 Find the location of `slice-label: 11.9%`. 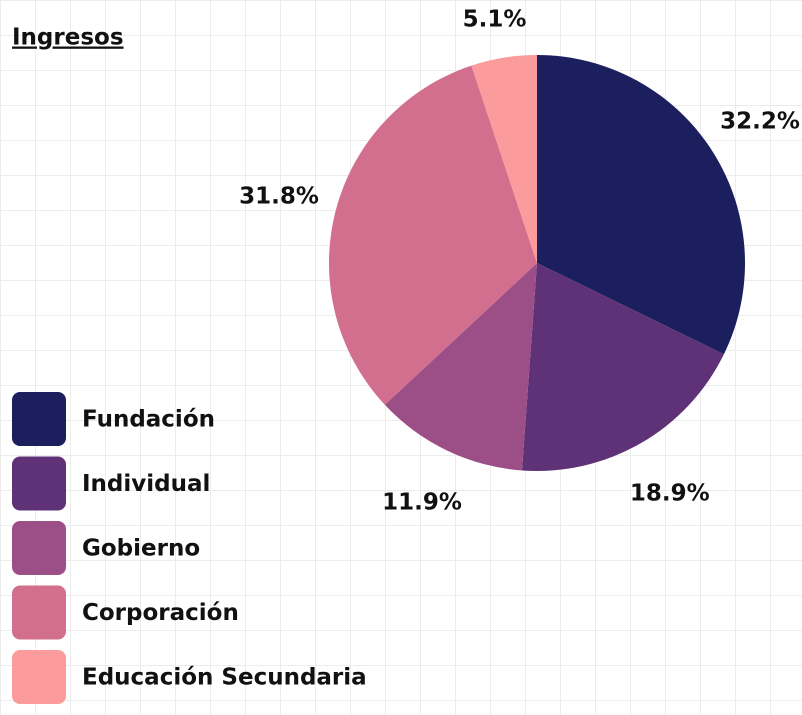

slice-label: 11.9% is located at coordinates (422, 503).